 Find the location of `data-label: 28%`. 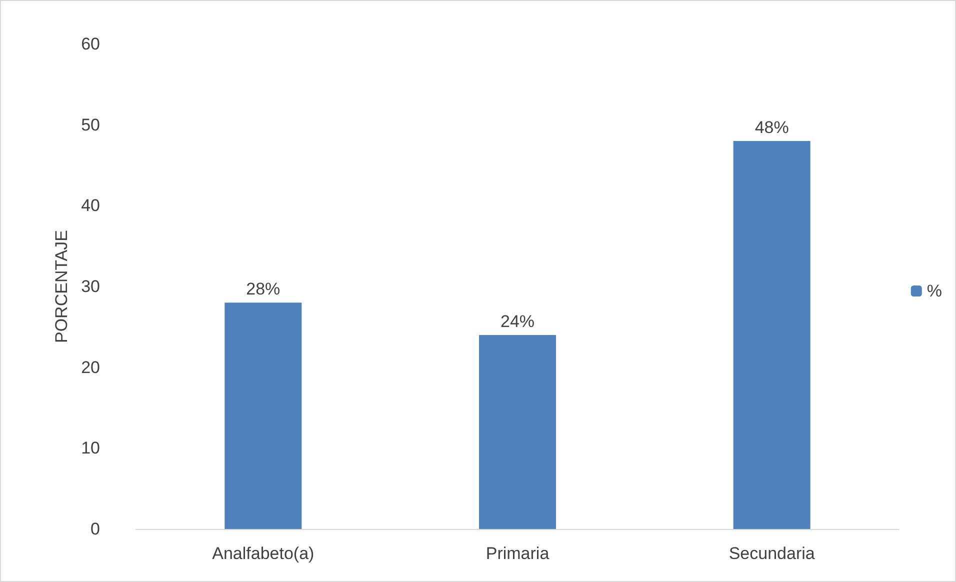

data-label: 28% is located at coordinates (263, 289).